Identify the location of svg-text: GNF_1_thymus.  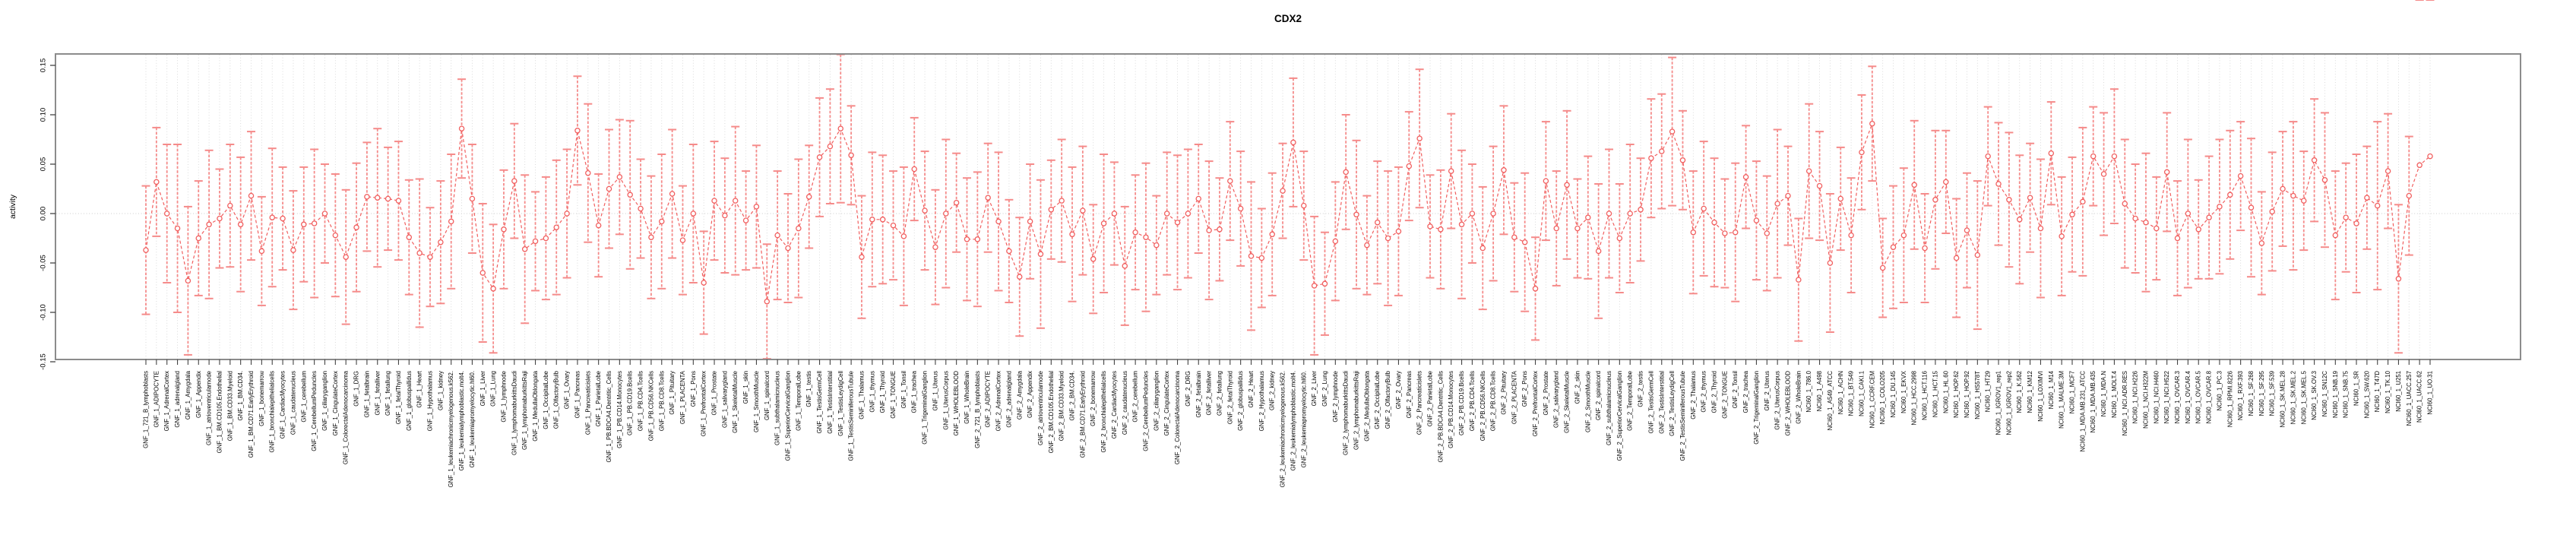
(872, 392).